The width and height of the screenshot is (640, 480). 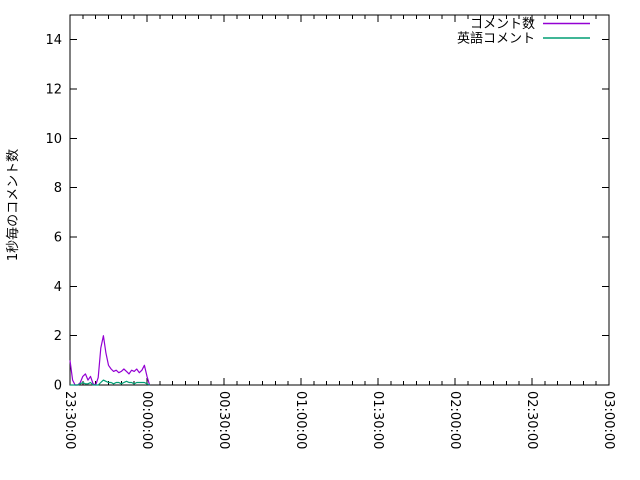 I want to click on y-tick-label: 4, so click(x=58, y=287).